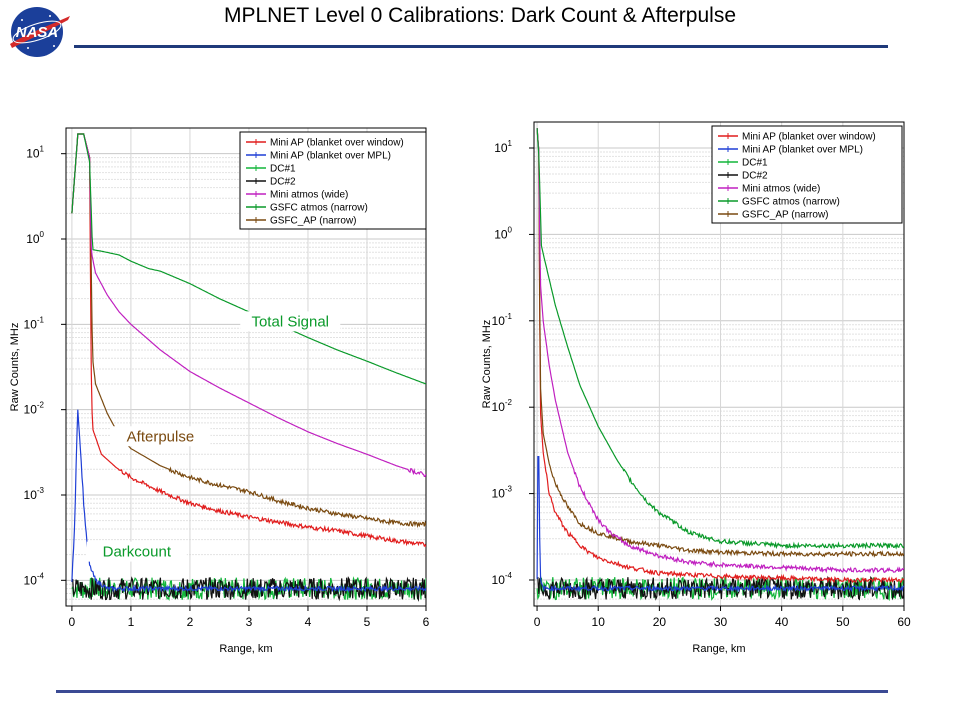  I want to click on x-tick-label: 2, so click(190, 622).